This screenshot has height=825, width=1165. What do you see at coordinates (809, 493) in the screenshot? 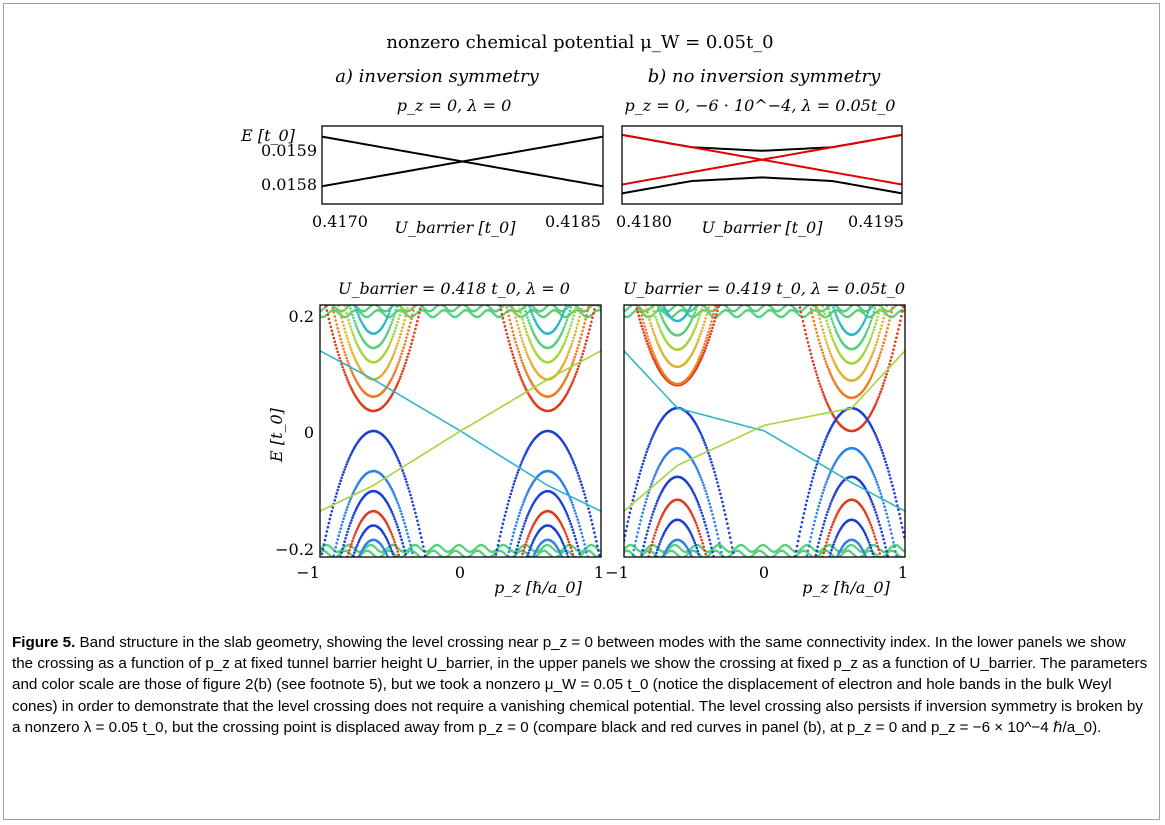
I see `lower_right-h-band-1-0-dot-1958` at bounding box center [809, 493].